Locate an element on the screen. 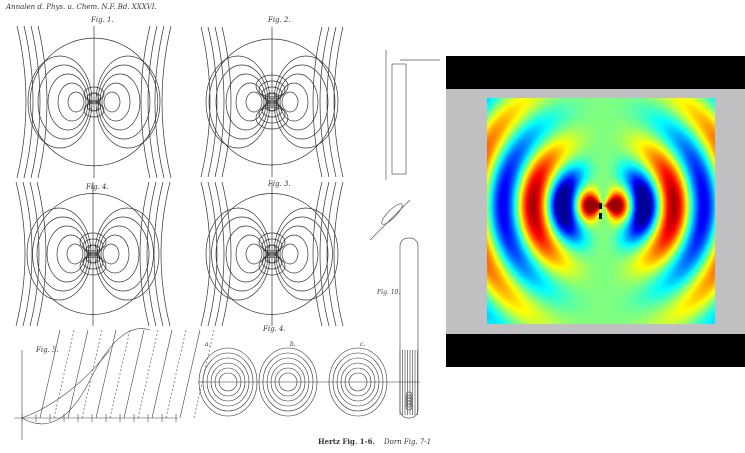 This screenshot has width=745, height=453. fig3-field-lines is located at coordinates (272, 254).